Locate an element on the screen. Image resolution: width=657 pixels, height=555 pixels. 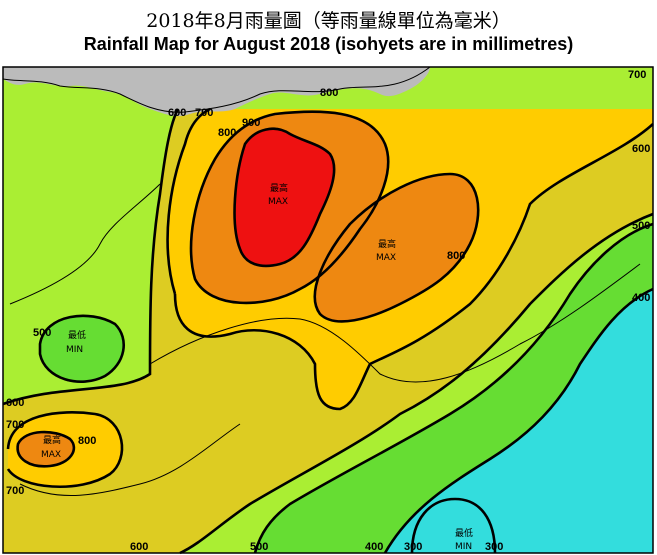
isohyet-label-300-bottom-b: 300 is located at coordinates (494, 547).